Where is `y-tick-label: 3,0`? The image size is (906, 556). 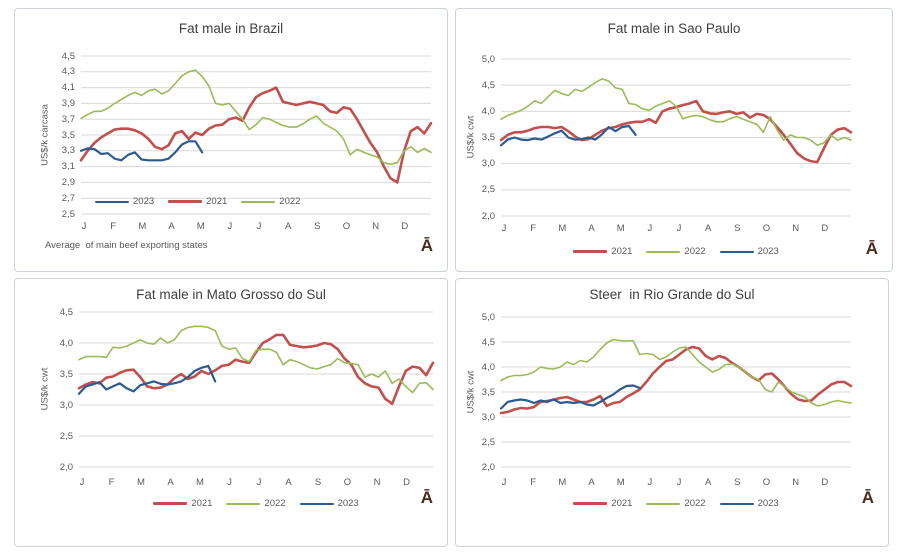 y-tick-label: 3,0 is located at coordinates (66, 405).